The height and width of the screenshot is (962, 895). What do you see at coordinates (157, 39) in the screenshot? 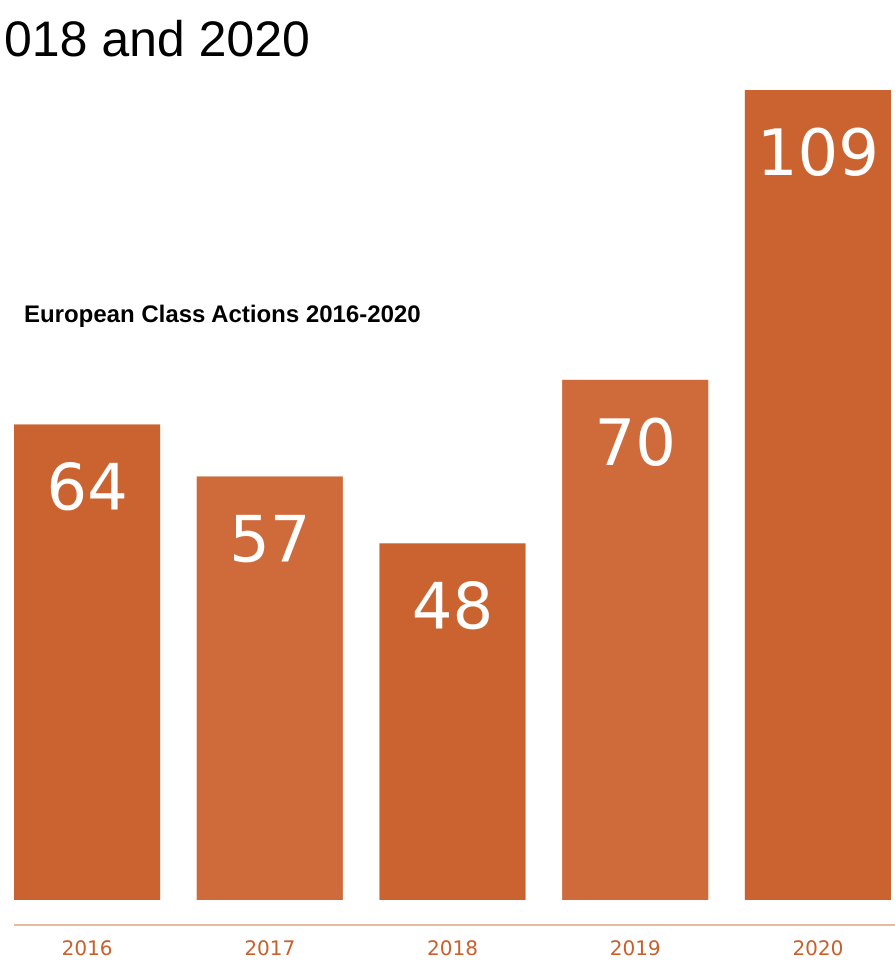
I see `chart-title: 018 and 2020` at bounding box center [157, 39].